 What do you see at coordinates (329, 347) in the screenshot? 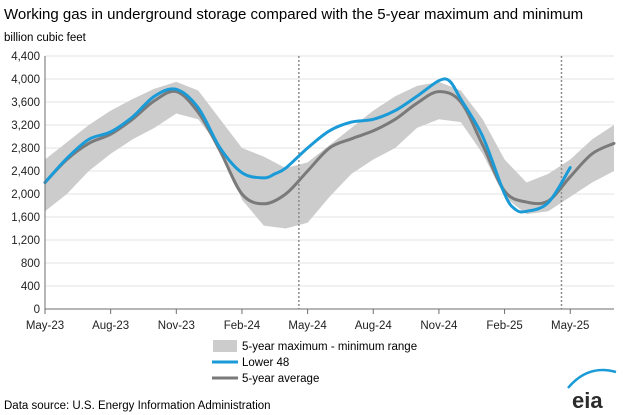
I see `legend-range-label: 5-year maximum - minimum range` at bounding box center [329, 347].